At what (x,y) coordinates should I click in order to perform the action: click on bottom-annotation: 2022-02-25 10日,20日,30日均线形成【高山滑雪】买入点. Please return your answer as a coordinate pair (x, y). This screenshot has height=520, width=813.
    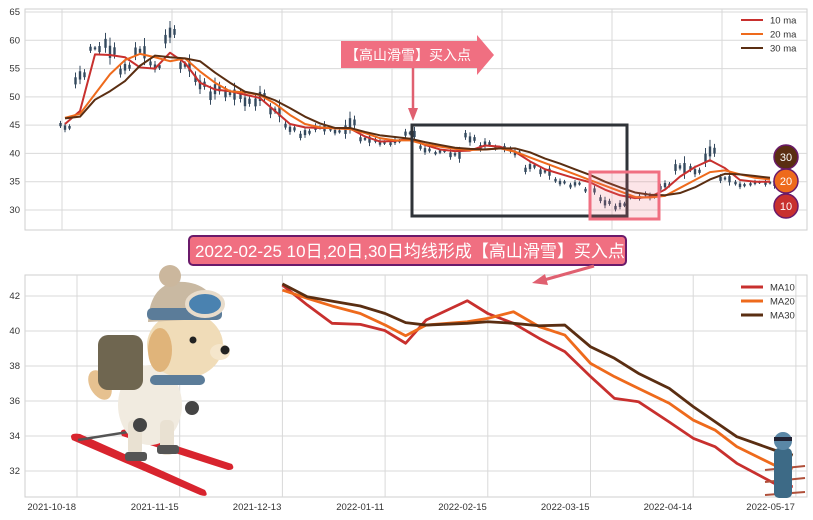
    Looking at the image, I should click on (407, 260).